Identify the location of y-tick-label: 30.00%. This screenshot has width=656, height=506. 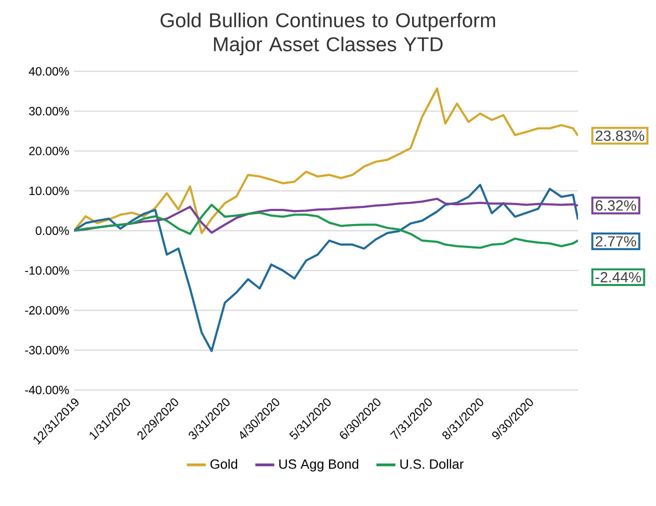
(49, 111).